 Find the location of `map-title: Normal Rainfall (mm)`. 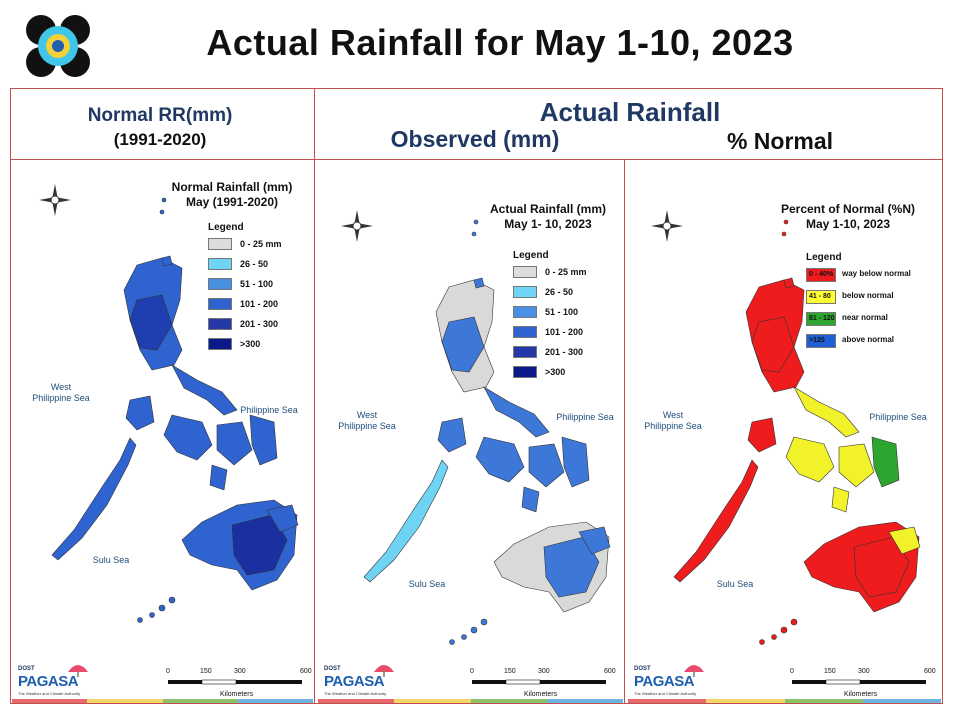

map-title: Normal Rainfall (mm) is located at coordinates (232, 187).